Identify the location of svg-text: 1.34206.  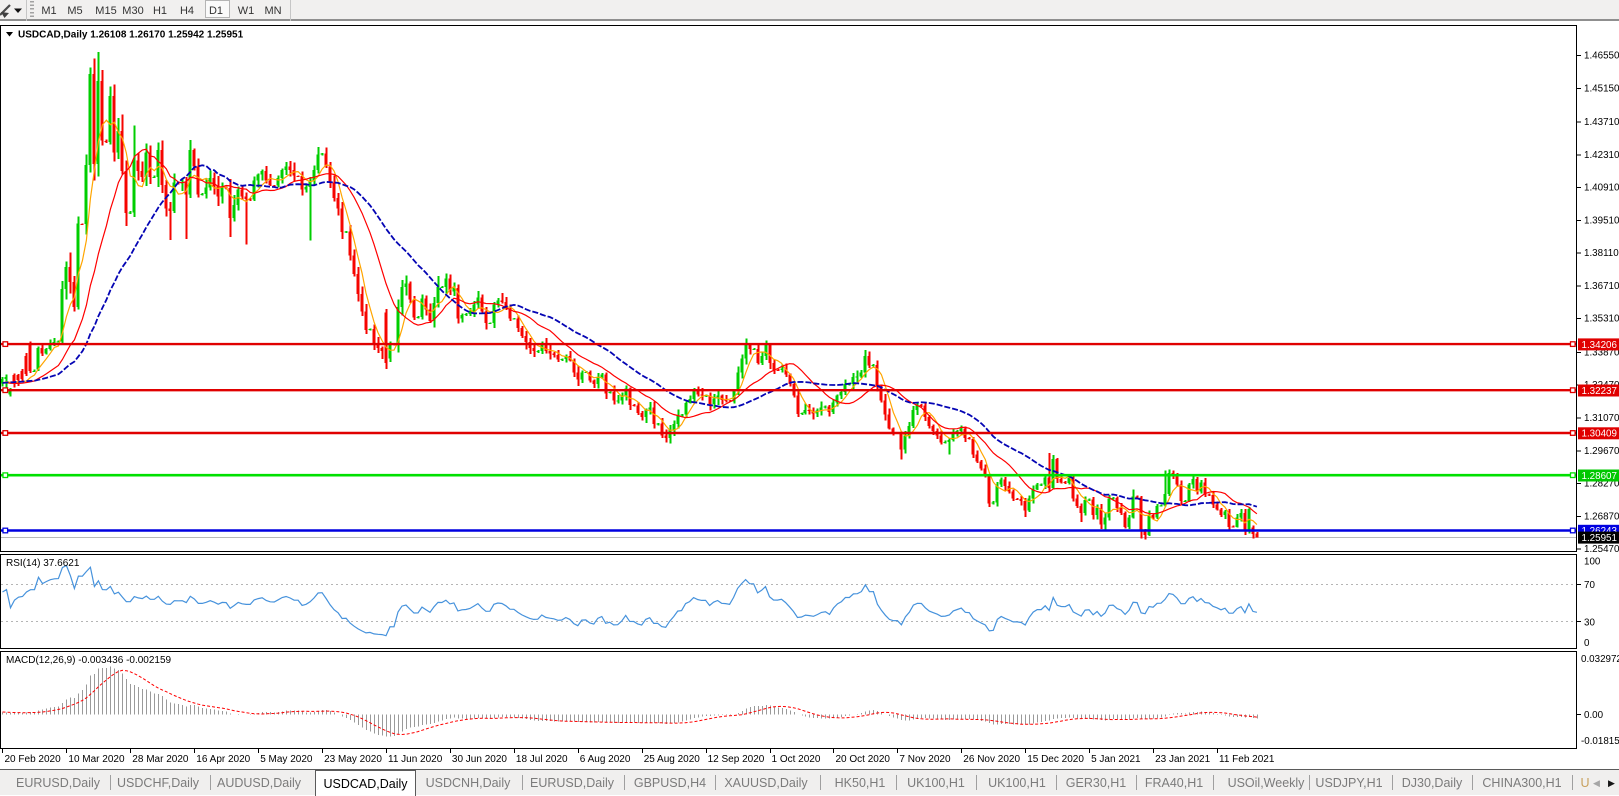
(1600, 345).